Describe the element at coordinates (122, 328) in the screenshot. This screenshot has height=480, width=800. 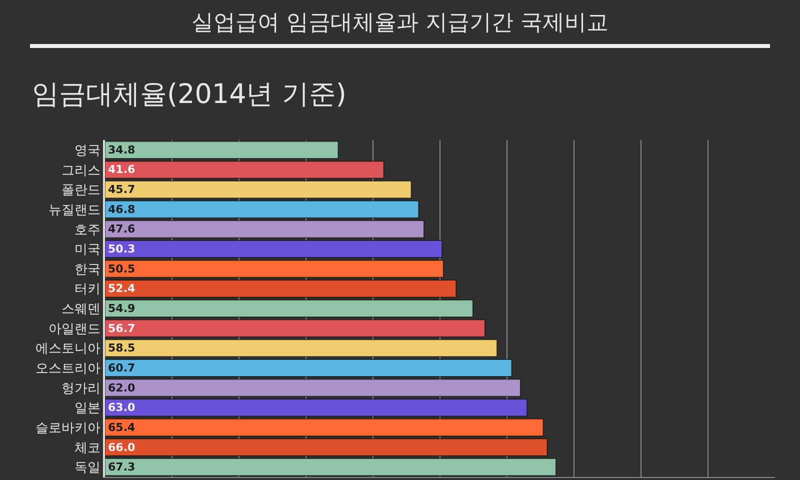
I see `data-label: 56.7` at that location.